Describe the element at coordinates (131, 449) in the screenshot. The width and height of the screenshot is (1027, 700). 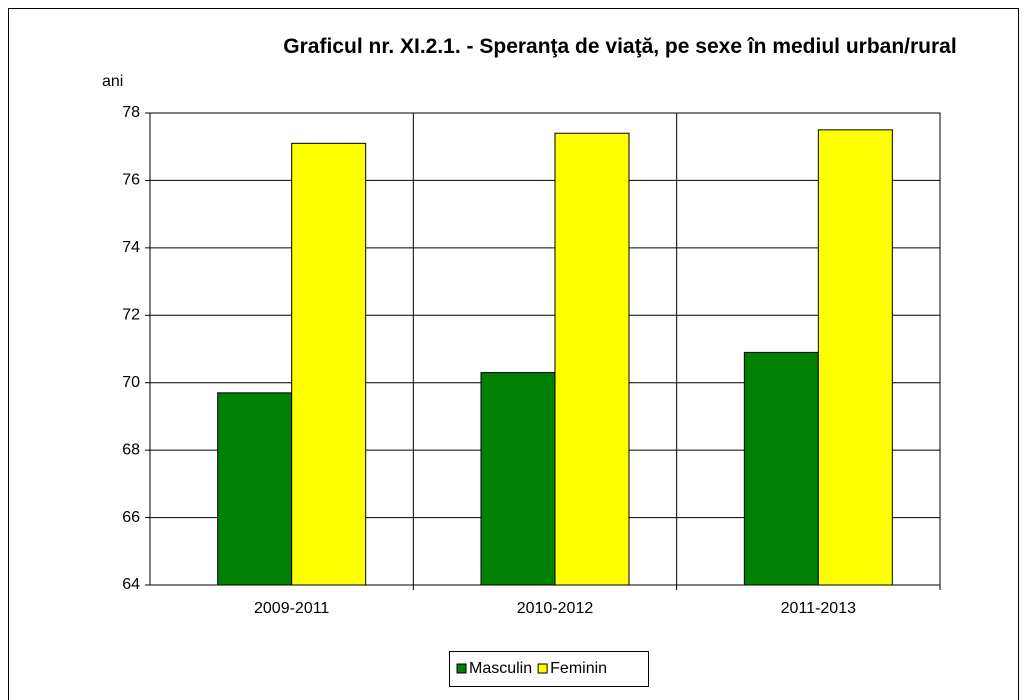
I see `y-tick-label: 68` at that location.